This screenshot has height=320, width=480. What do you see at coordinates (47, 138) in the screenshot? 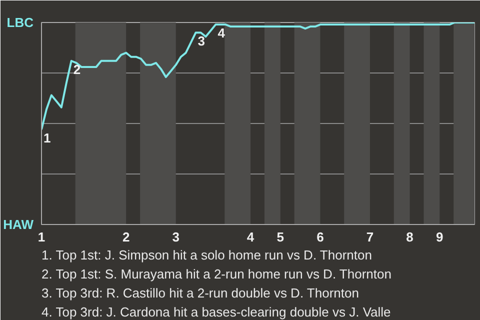
I see `annotation: 1` at bounding box center [47, 138].